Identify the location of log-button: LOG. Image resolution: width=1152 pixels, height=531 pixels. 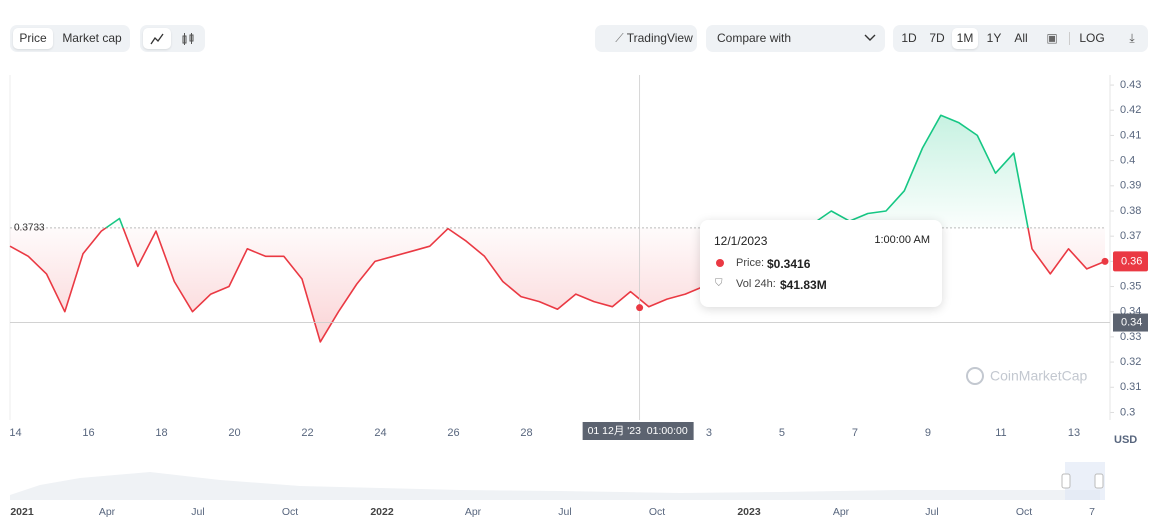
(1092, 38).